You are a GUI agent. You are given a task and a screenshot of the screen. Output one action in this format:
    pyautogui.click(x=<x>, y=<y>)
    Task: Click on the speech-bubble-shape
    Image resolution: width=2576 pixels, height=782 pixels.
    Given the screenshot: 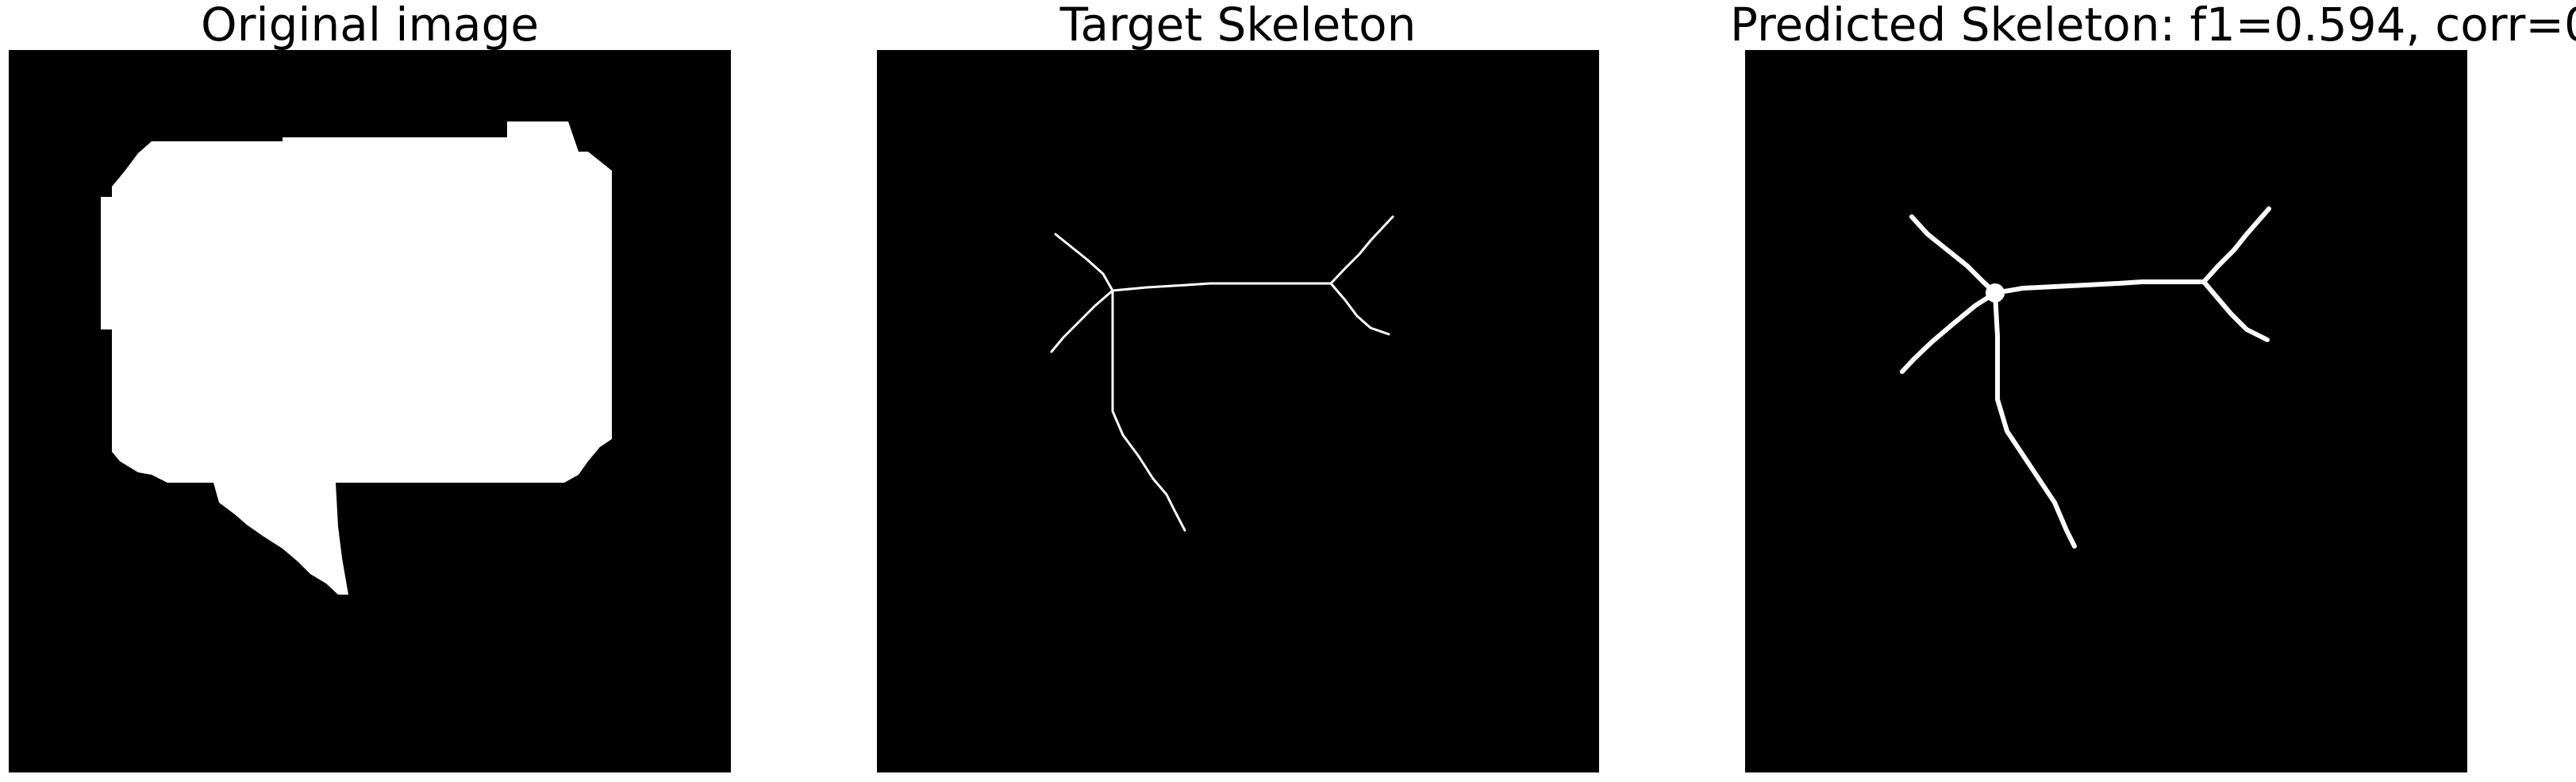 What is the action you would take?
    pyautogui.click(x=357, y=358)
    